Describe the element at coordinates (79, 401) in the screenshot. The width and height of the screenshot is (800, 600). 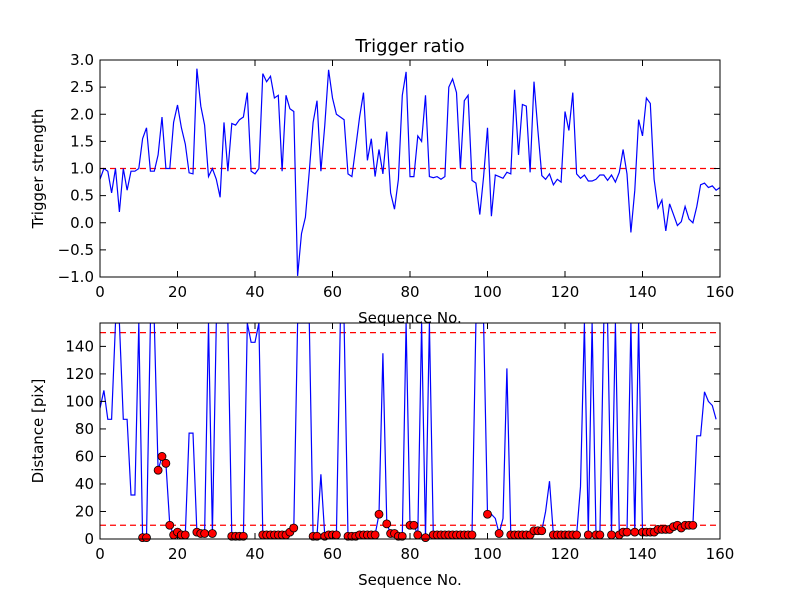
I see `y-tick-label: 100` at that location.